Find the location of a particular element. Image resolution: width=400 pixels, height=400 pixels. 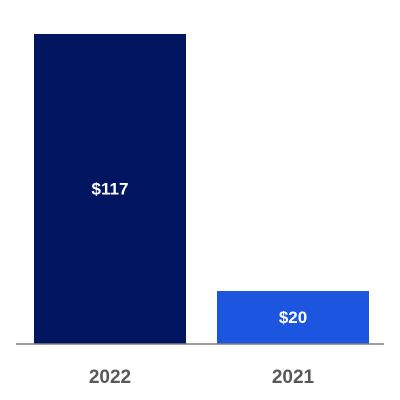

data-label-2022: $117 is located at coordinates (110, 189).